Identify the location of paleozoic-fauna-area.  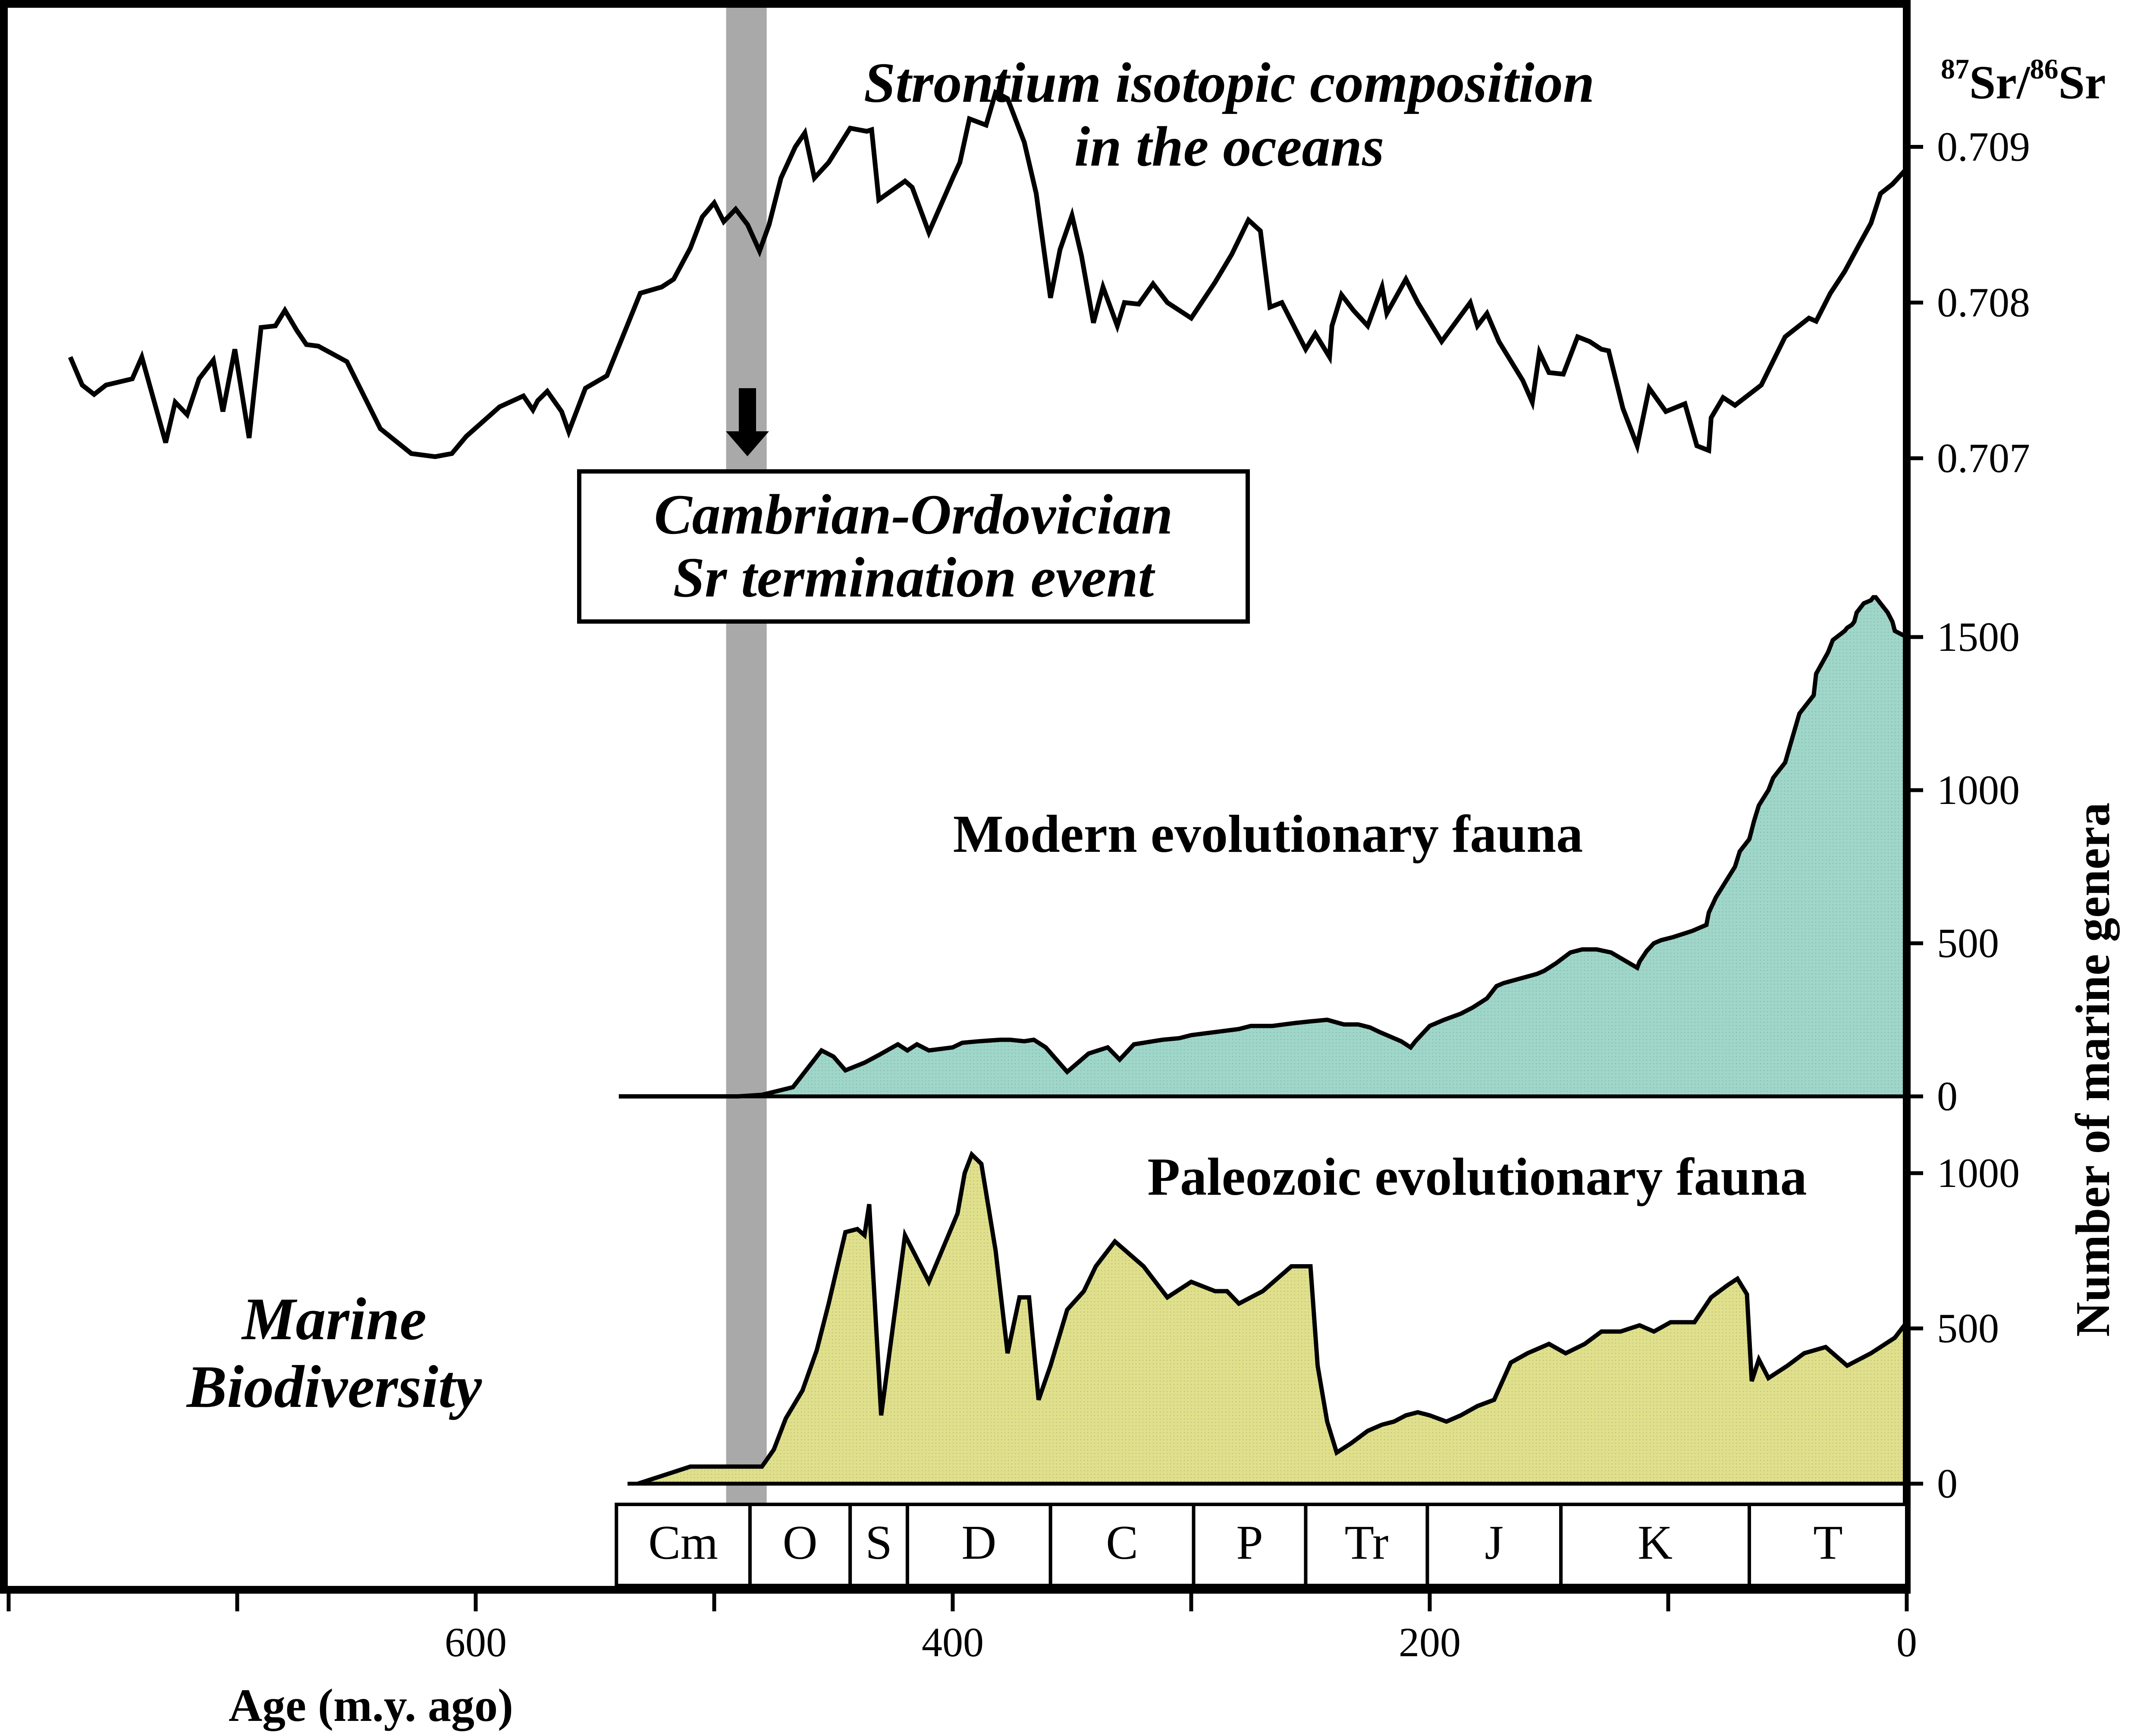
(1268, 1318).